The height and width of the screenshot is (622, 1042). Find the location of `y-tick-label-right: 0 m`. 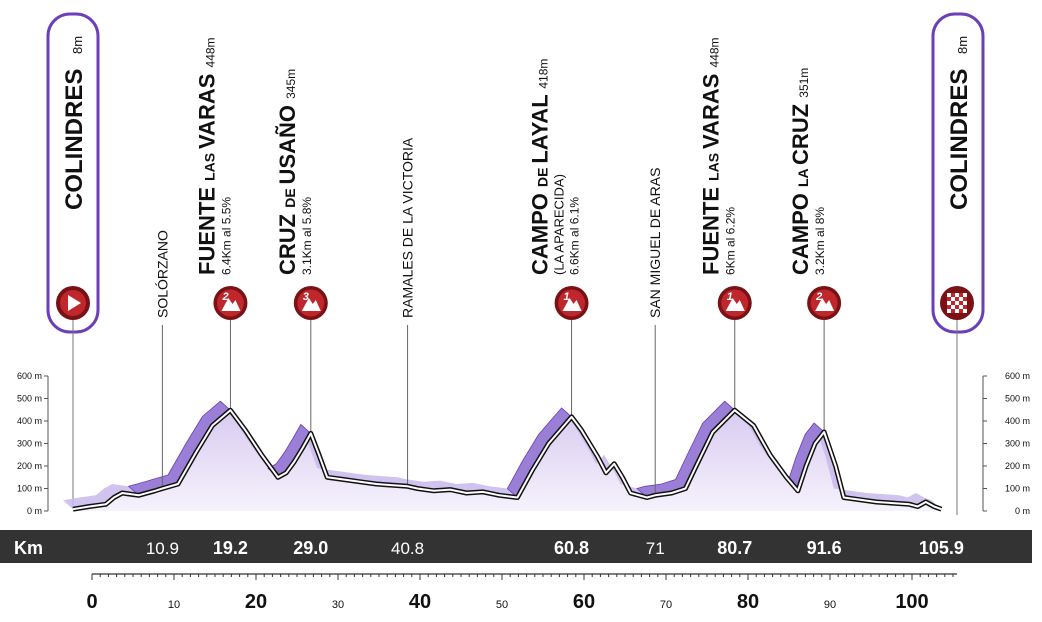

y-tick-label-right: 0 m is located at coordinates (1022, 511).